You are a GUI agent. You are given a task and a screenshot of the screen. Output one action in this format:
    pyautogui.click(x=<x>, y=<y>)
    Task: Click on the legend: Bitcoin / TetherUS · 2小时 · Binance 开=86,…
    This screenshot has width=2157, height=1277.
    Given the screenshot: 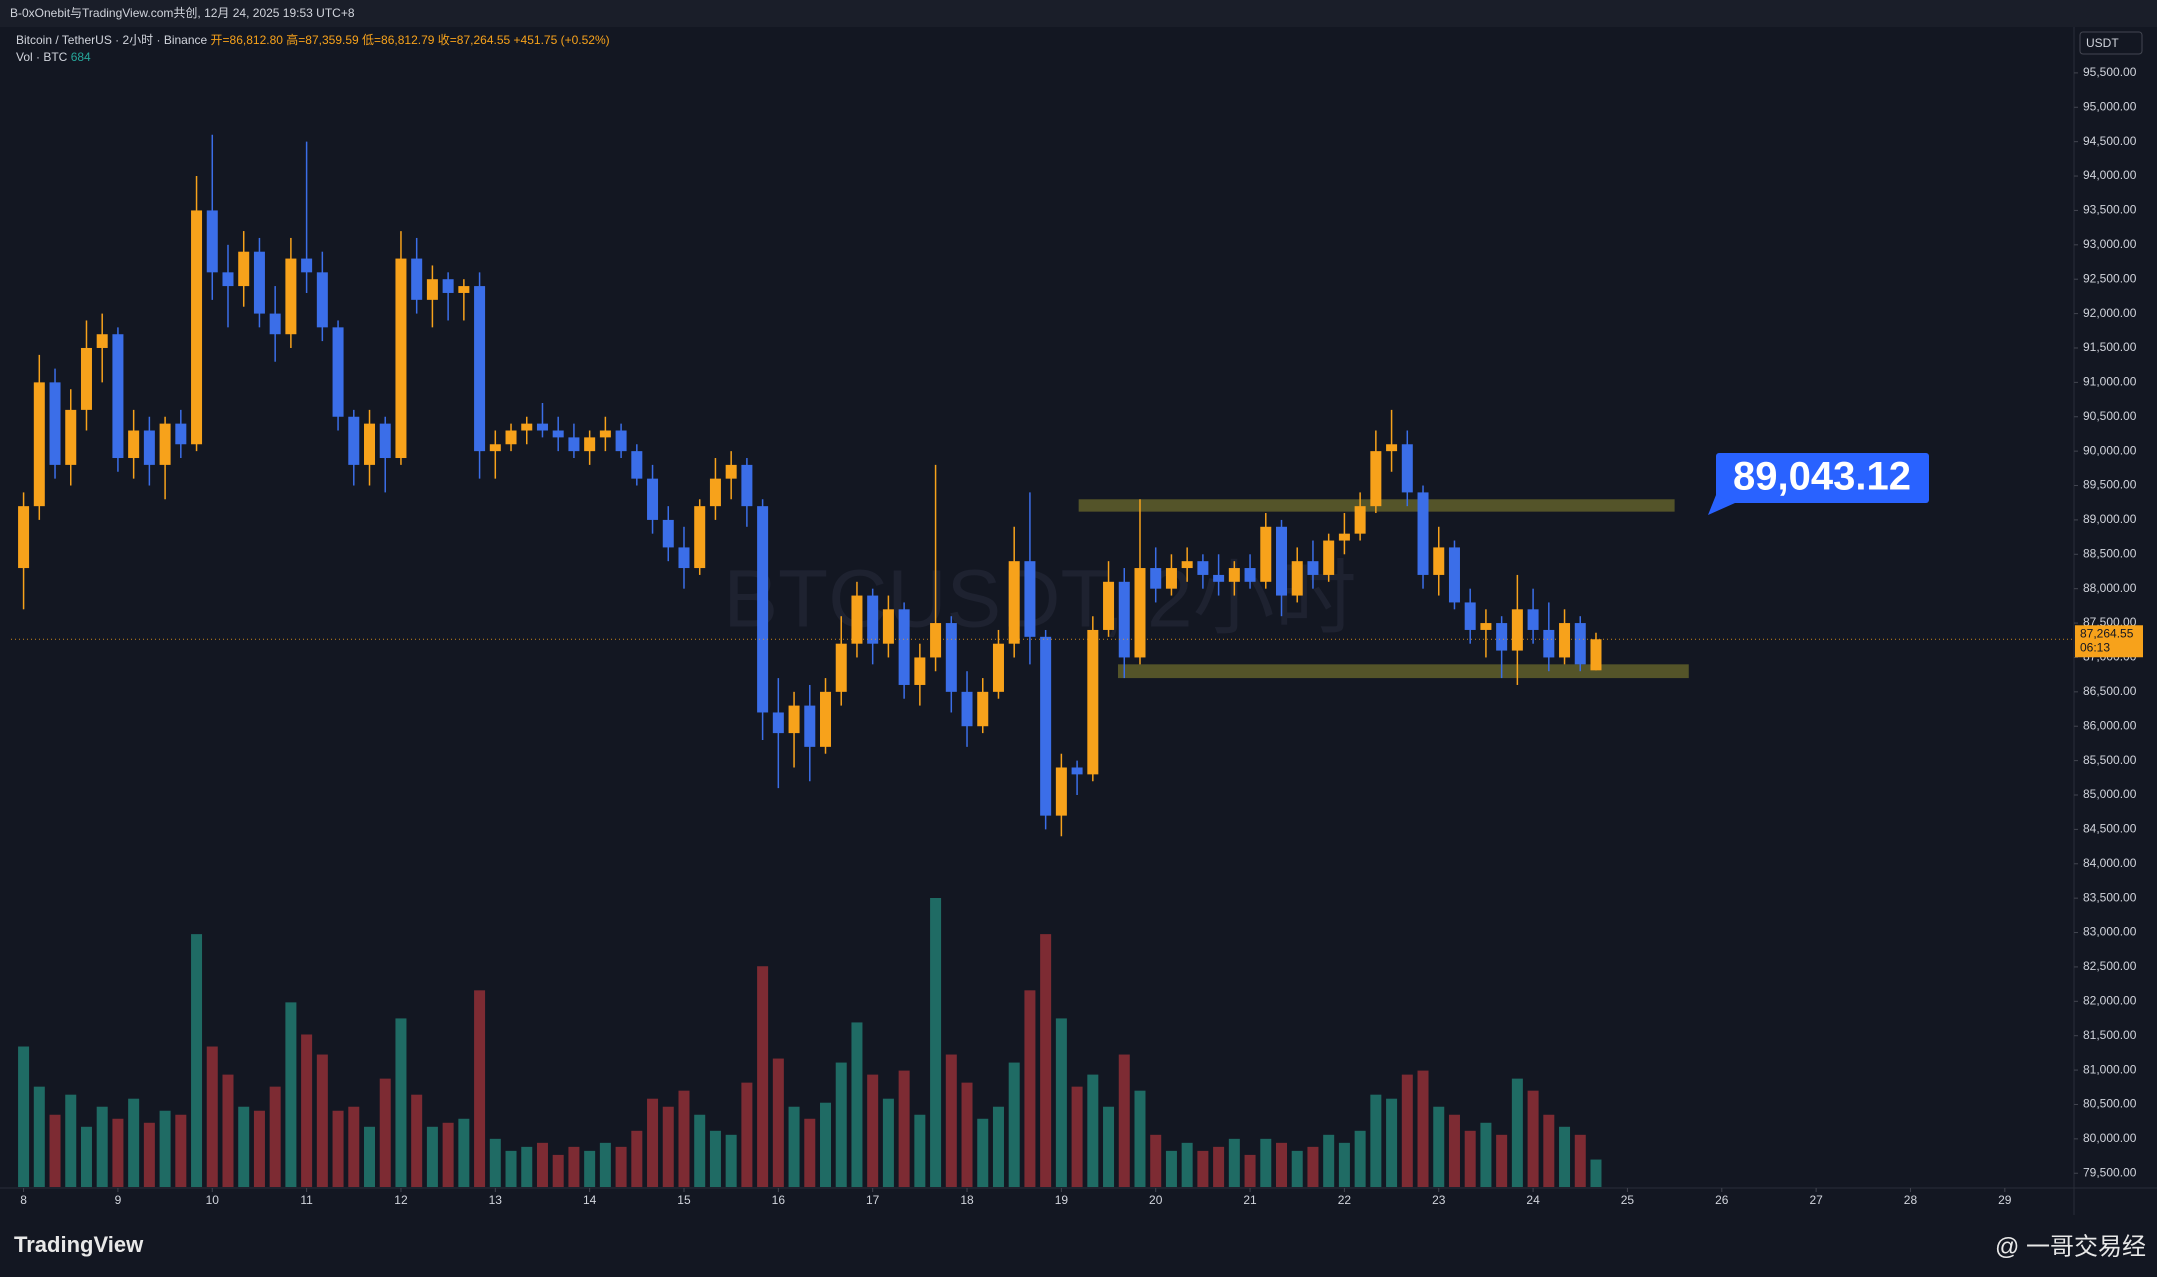 What is the action you would take?
    pyautogui.click(x=313, y=39)
    